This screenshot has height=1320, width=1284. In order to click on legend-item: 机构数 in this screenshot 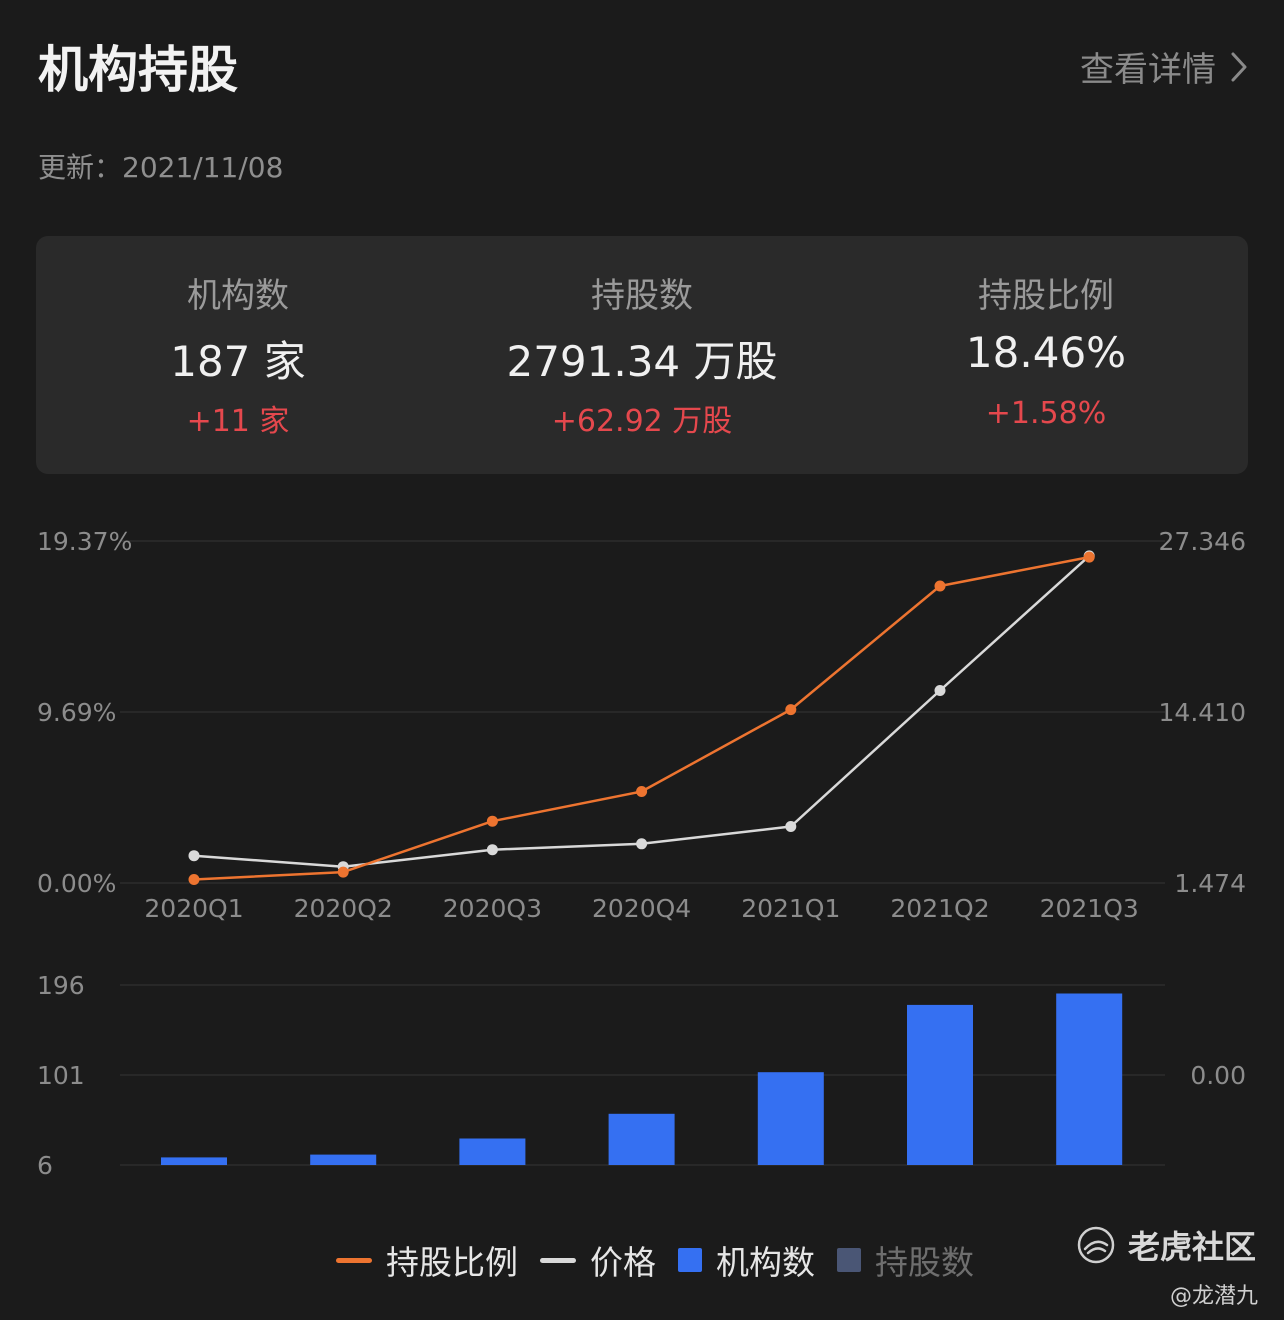, I will do `click(746, 1260)`.